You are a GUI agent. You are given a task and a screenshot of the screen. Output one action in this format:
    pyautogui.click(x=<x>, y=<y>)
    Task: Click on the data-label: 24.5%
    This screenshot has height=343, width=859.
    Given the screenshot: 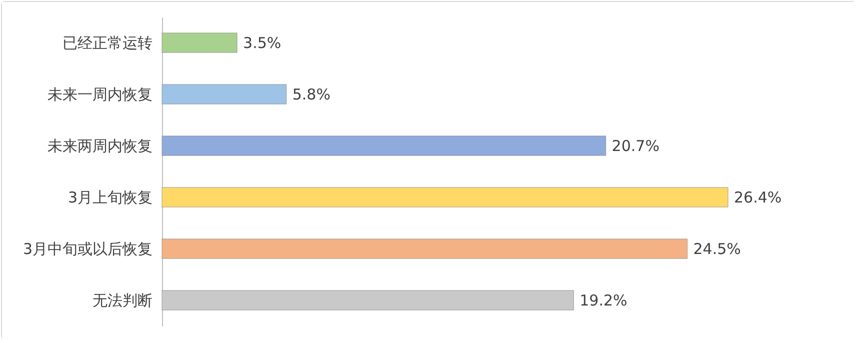 What is the action you would take?
    pyautogui.click(x=717, y=249)
    